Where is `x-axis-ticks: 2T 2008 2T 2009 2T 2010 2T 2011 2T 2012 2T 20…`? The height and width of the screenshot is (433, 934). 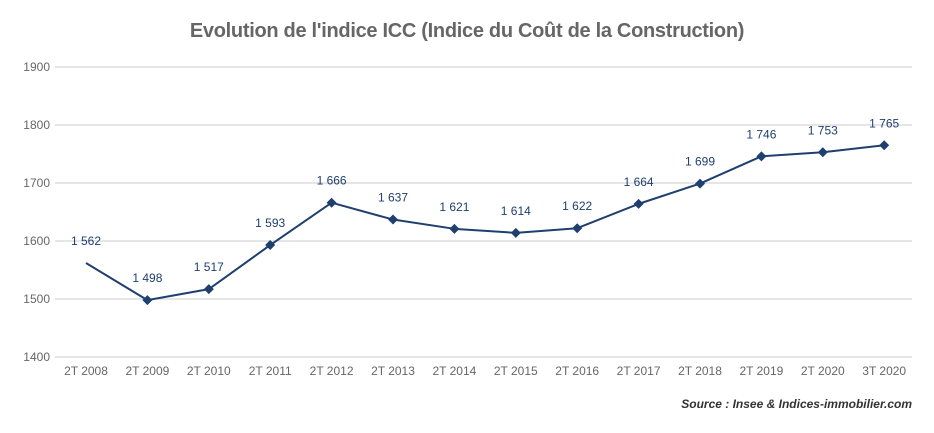
x-axis-ticks: 2T 2008 2T 2009 2T 2010 2T 2011 2T 2012 2T 20… is located at coordinates (485, 371).